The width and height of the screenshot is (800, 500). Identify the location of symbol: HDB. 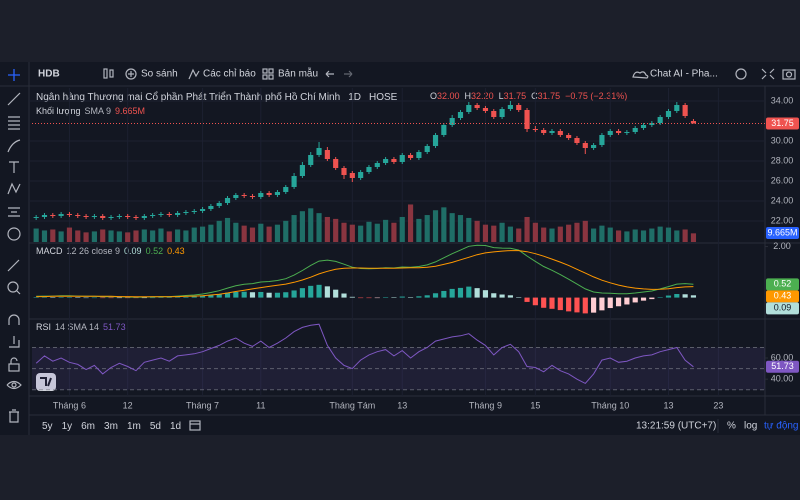
(49, 74).